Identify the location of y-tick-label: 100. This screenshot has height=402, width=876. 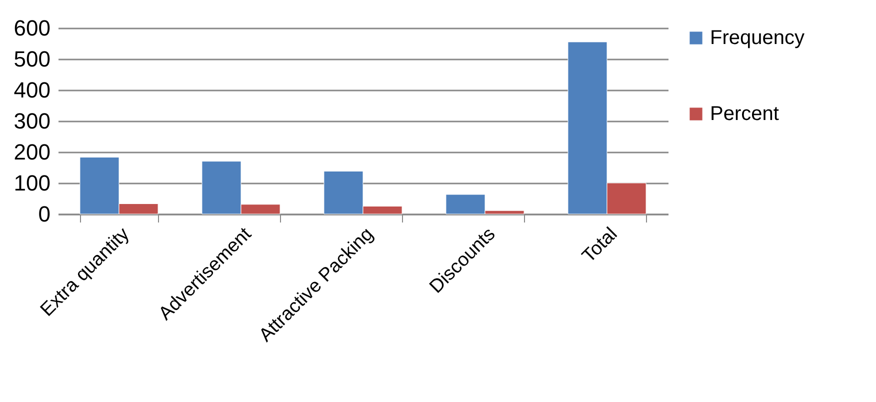
(32, 183).